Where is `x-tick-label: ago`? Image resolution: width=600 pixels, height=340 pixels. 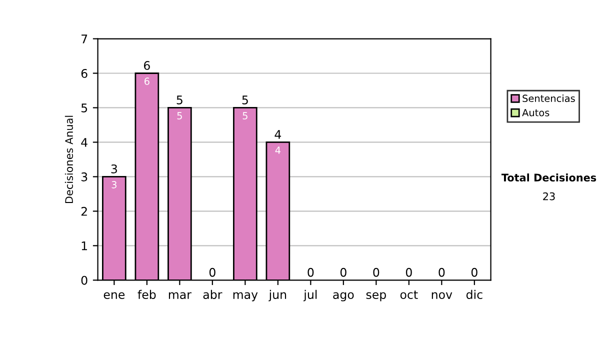 x-tick-label: ago is located at coordinates (343, 297).